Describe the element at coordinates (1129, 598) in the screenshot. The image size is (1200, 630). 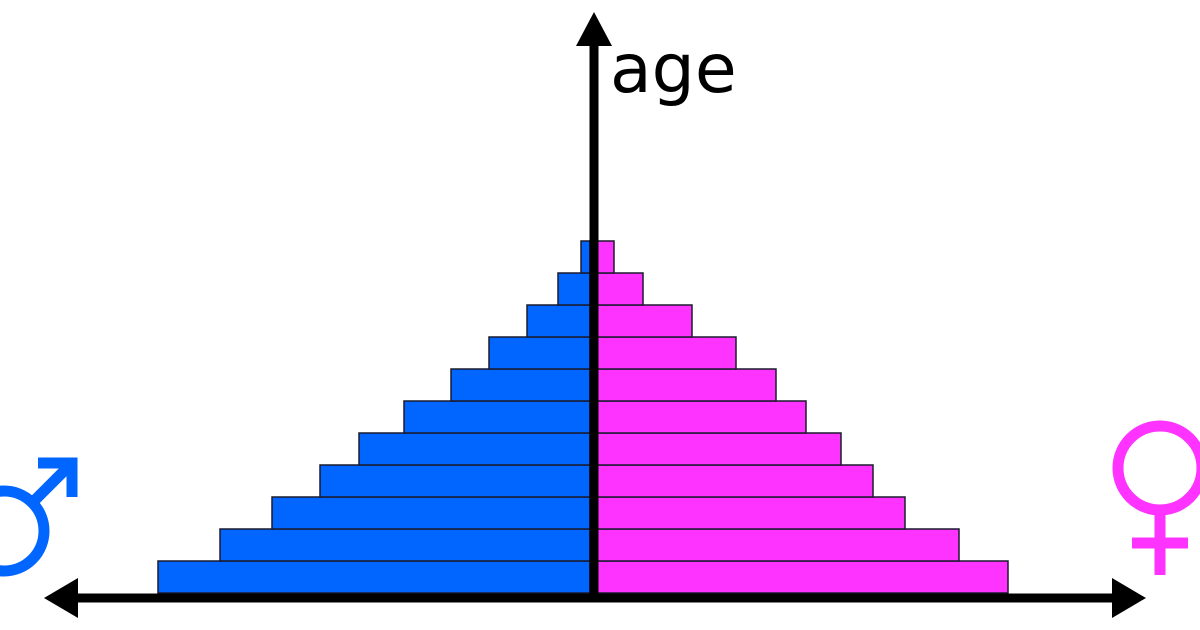
I see `x-axis-right-arrow` at that location.